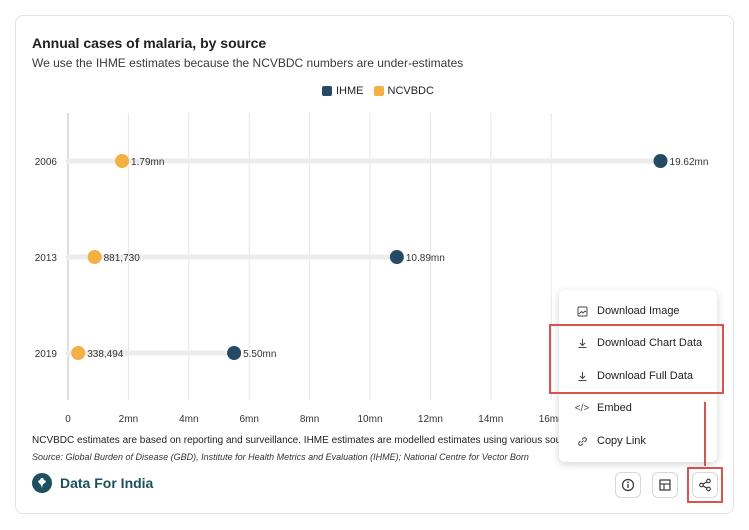 The height and width of the screenshot is (530, 749). What do you see at coordinates (689, 162) in the screenshot?
I see `ihme-data-label: 19.62mn` at bounding box center [689, 162].